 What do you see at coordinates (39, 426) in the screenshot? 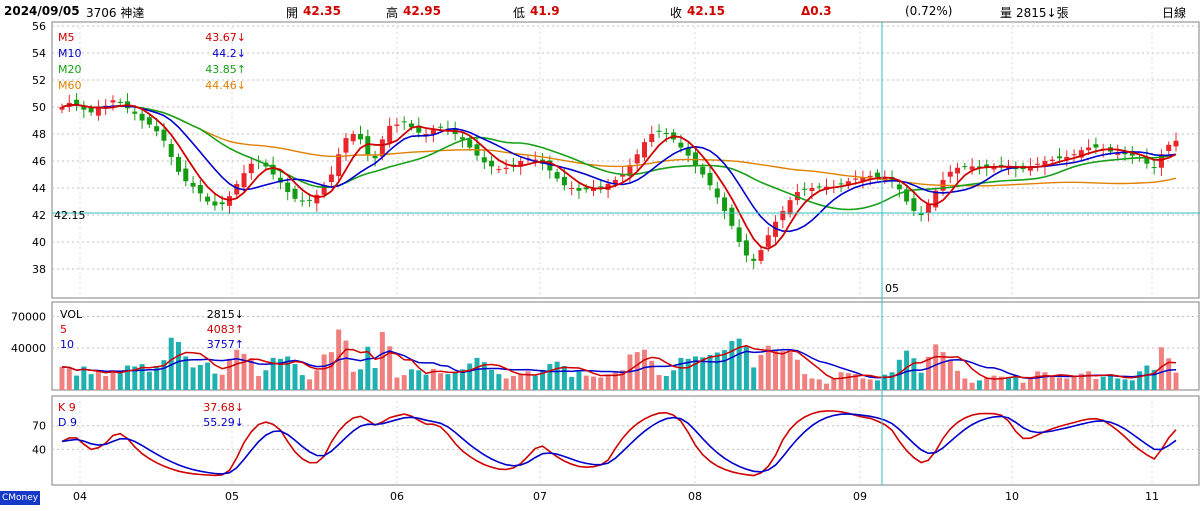
I see `kd-tick-label: 70` at bounding box center [39, 426].